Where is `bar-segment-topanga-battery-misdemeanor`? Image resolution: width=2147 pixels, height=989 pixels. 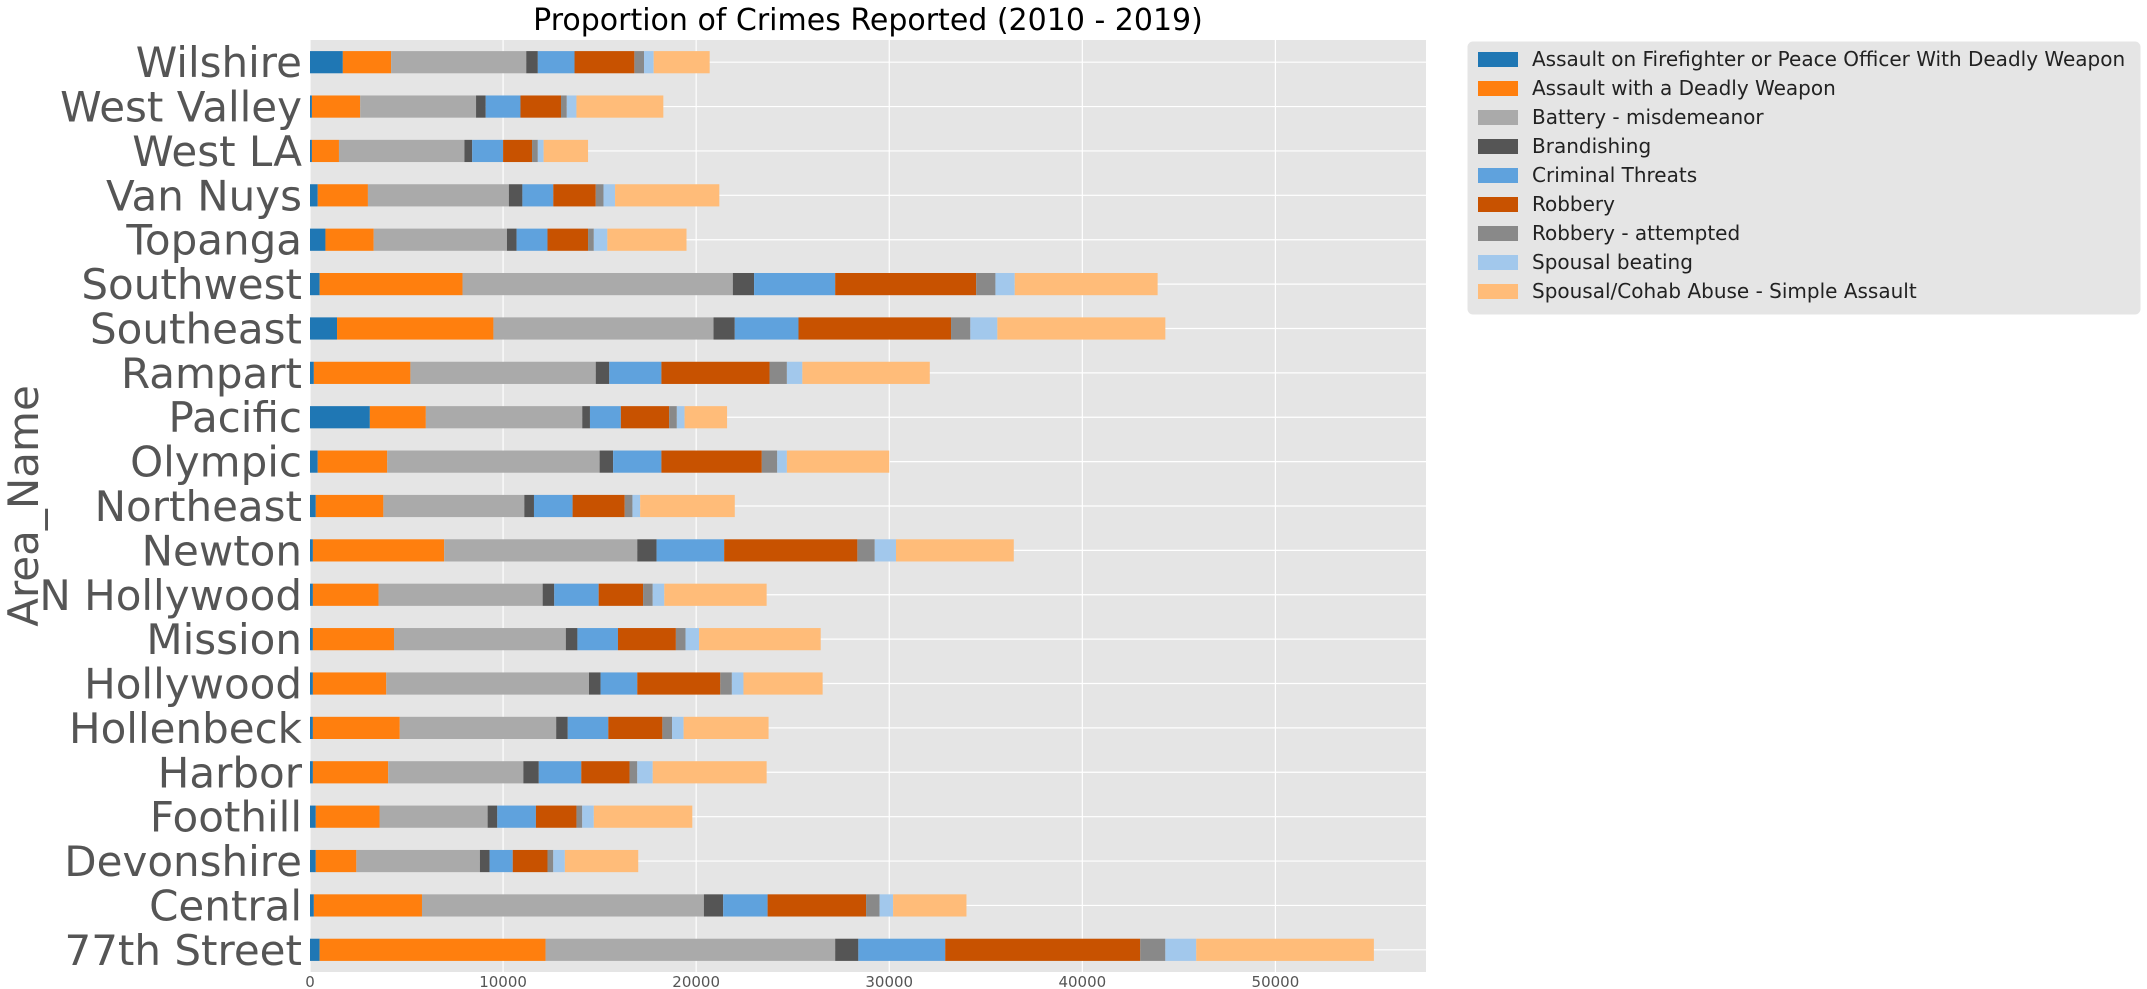 bar-segment-topanga-battery-misdemeanor is located at coordinates (440, 239).